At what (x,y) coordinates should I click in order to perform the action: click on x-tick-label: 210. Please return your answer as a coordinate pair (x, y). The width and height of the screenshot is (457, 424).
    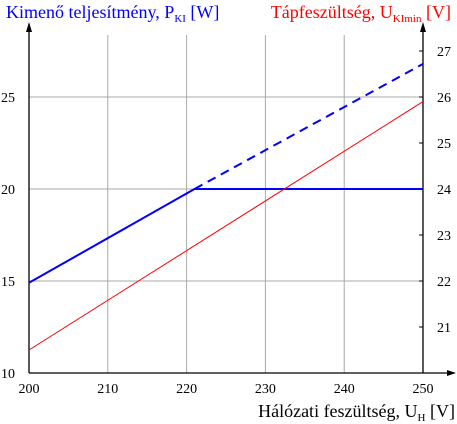
    Looking at the image, I should click on (107, 389).